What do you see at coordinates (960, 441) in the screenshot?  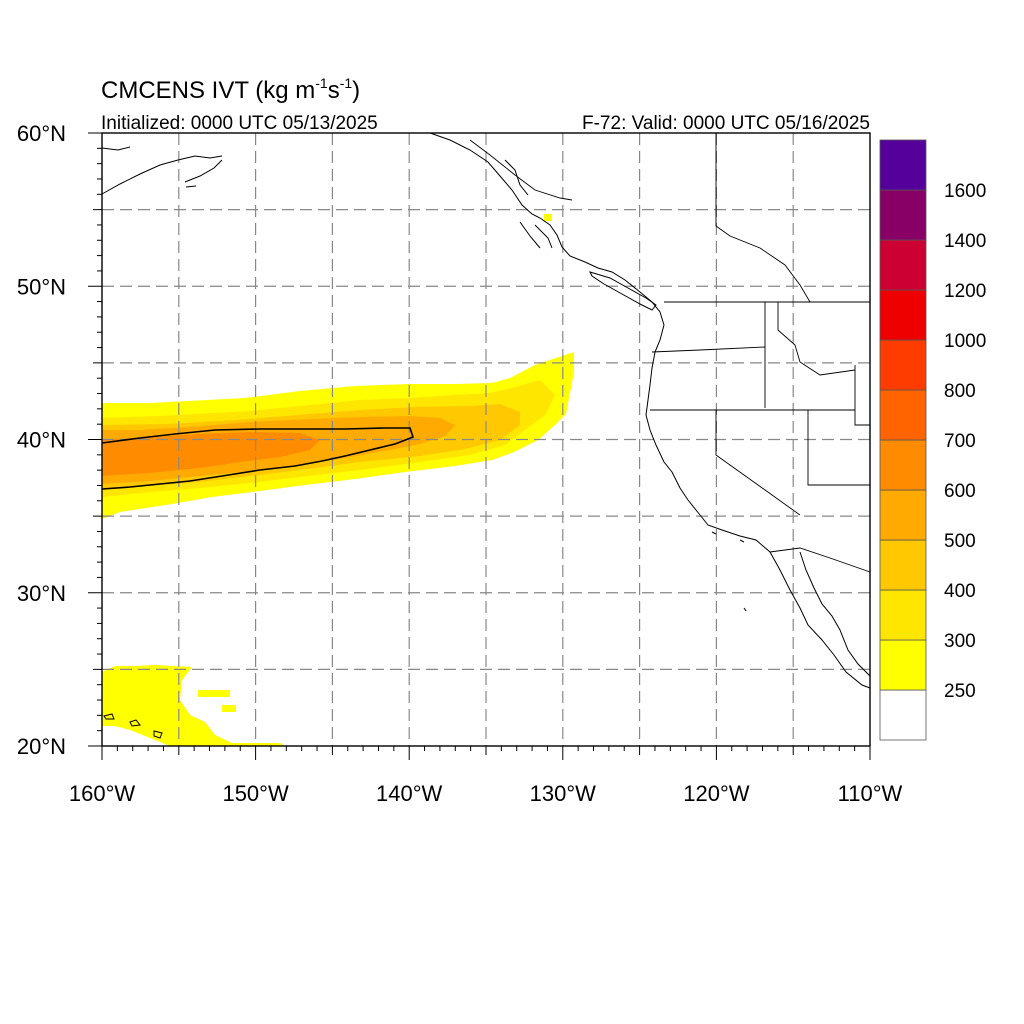 I see `colorbar-label: 700` at bounding box center [960, 441].